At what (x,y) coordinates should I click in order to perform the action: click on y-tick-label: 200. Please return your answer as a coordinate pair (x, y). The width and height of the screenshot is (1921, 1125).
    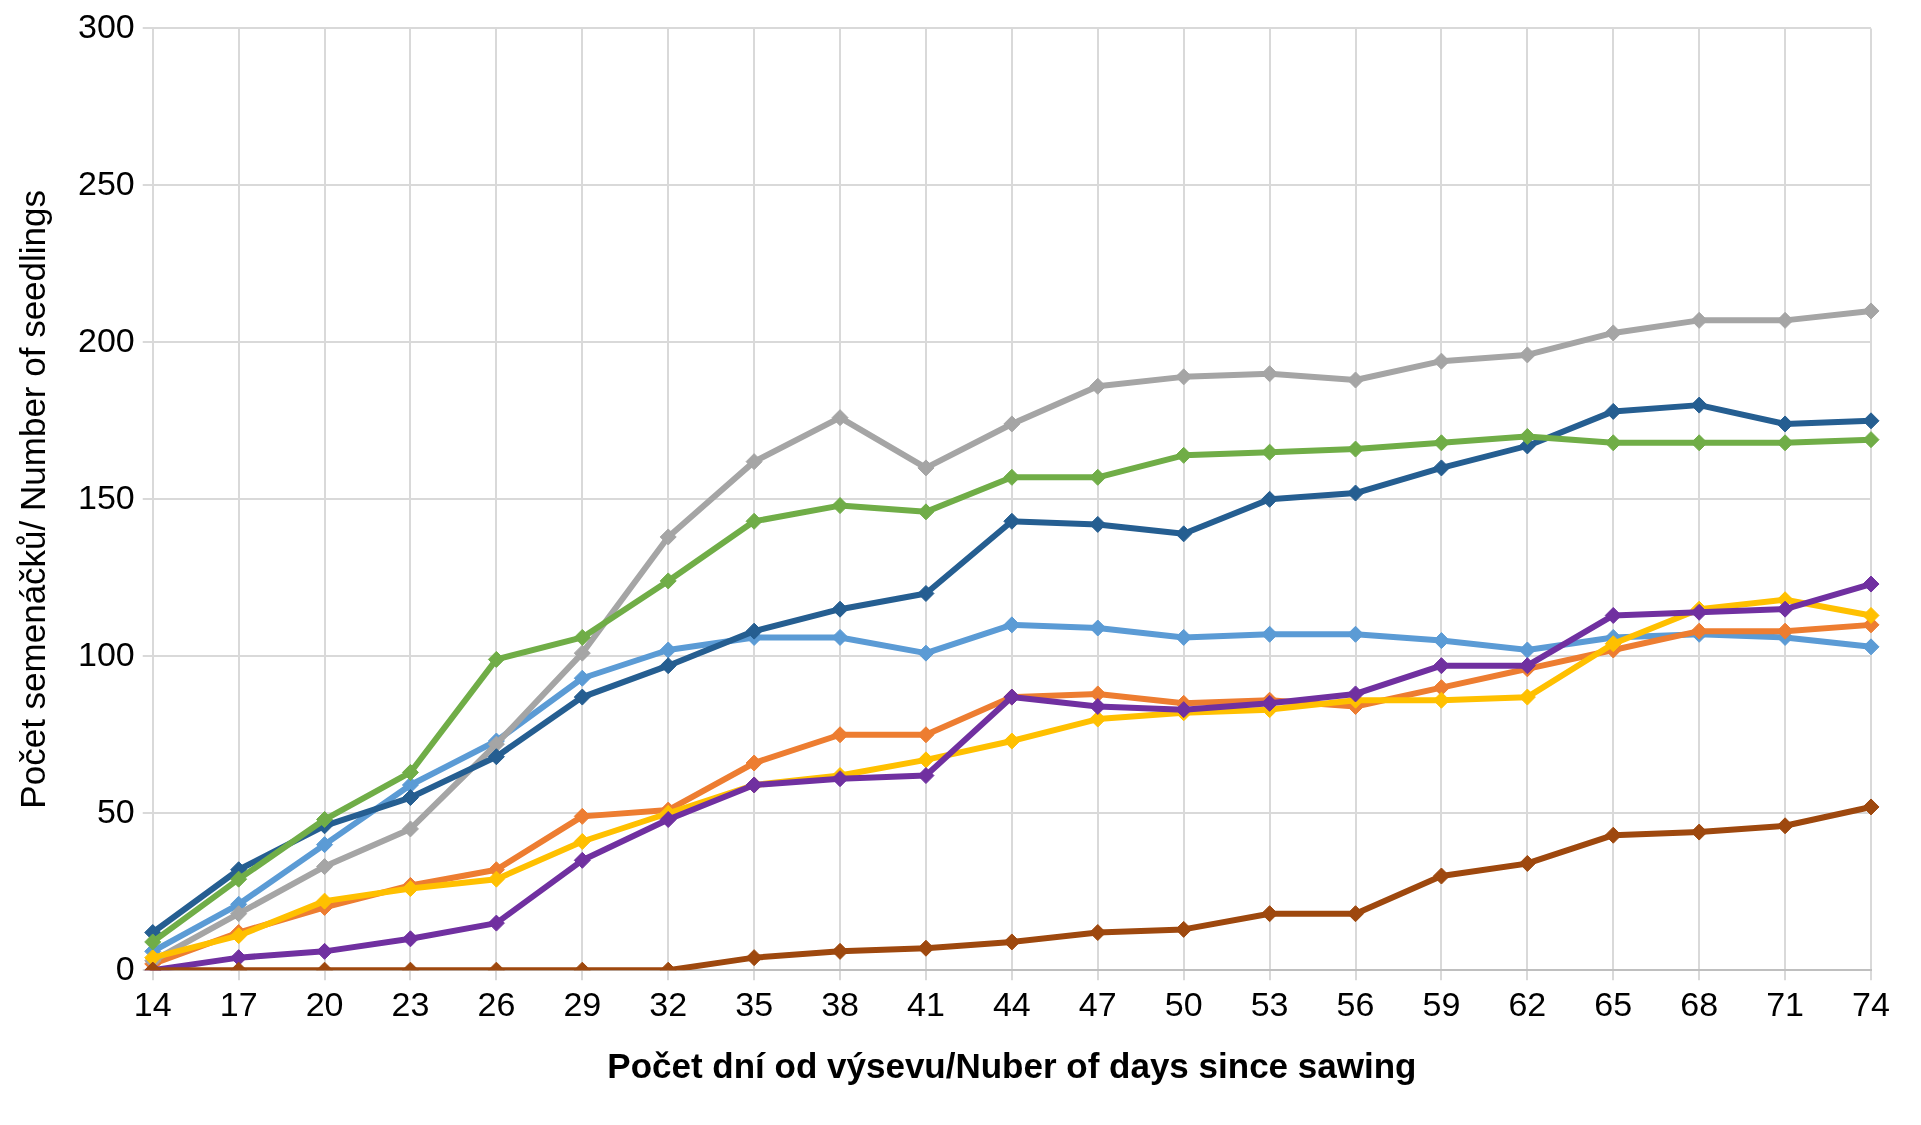
    Looking at the image, I should click on (106, 339).